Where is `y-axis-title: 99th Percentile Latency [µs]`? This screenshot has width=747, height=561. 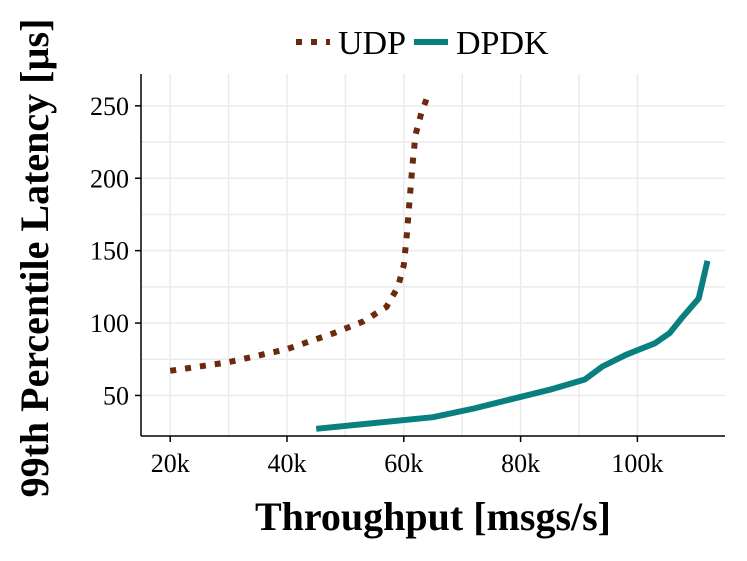
y-axis-title: 99th Percentile Latency [µs] is located at coordinates (34, 258).